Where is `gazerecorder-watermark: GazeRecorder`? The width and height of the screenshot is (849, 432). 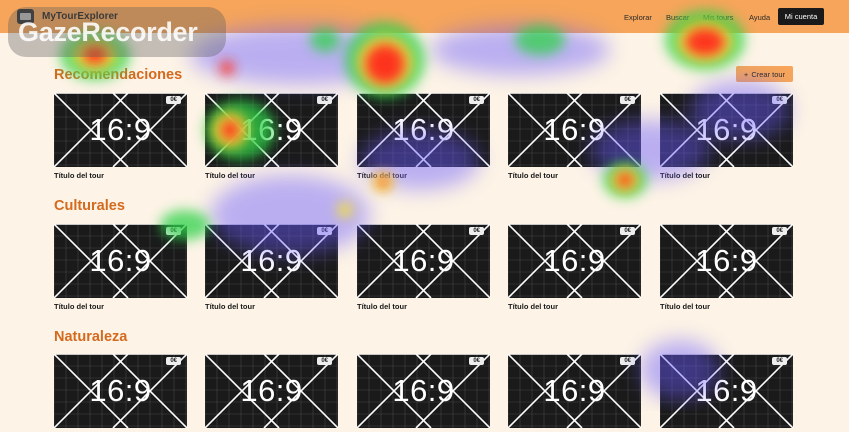 gazerecorder-watermark: GazeRecorder is located at coordinates (117, 32).